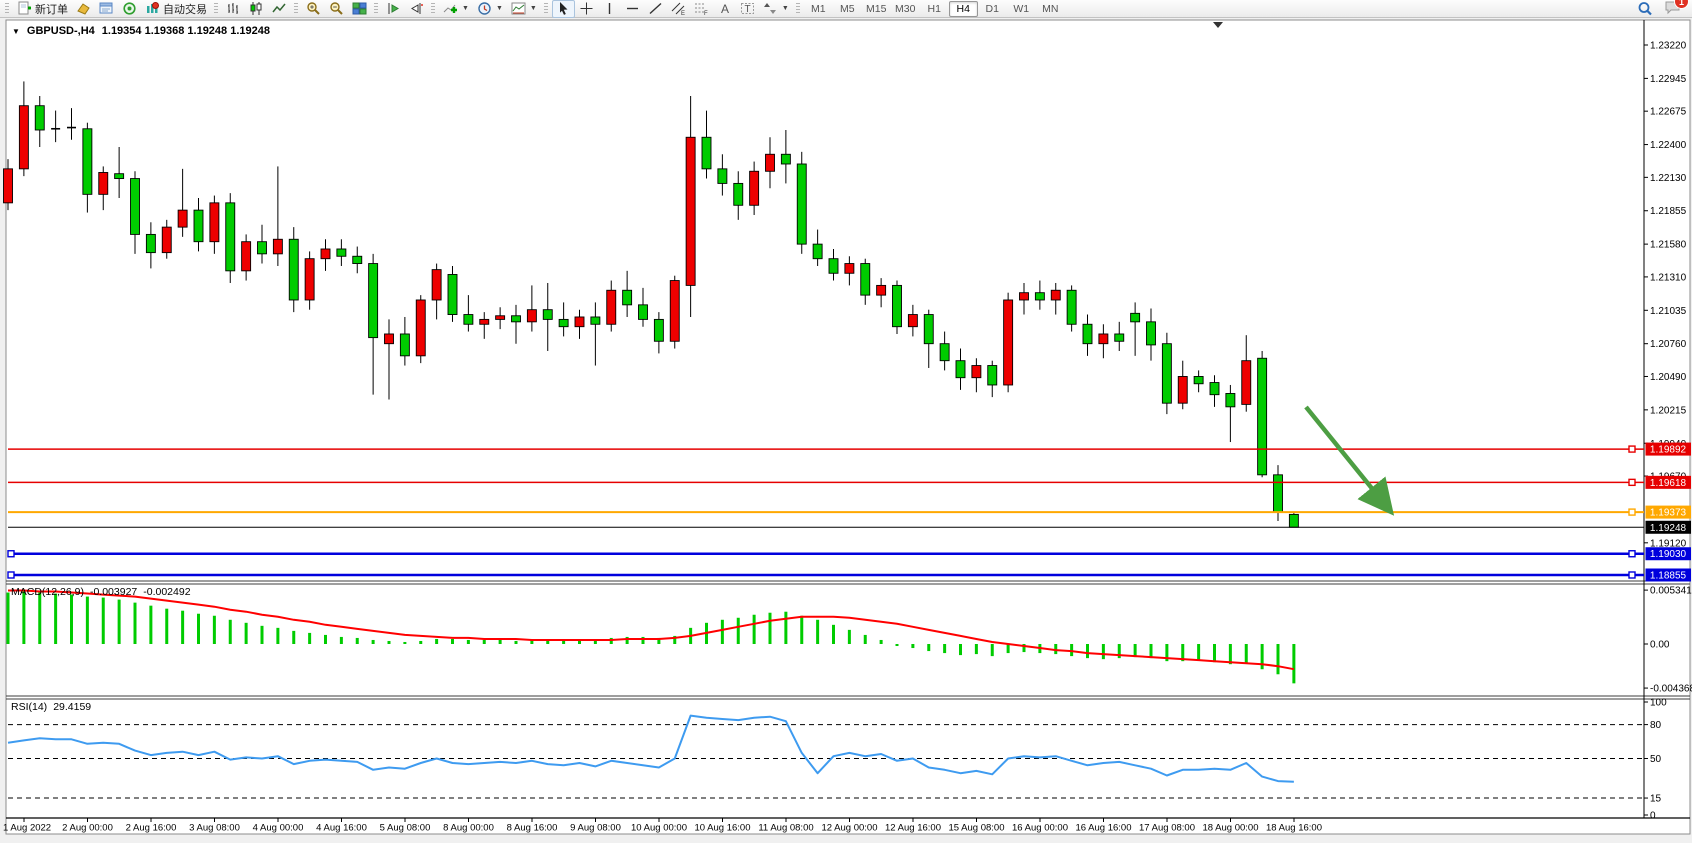 The height and width of the screenshot is (843, 1692). What do you see at coordinates (706, 13) in the screenshot?
I see `svg-text: F` at bounding box center [706, 13].